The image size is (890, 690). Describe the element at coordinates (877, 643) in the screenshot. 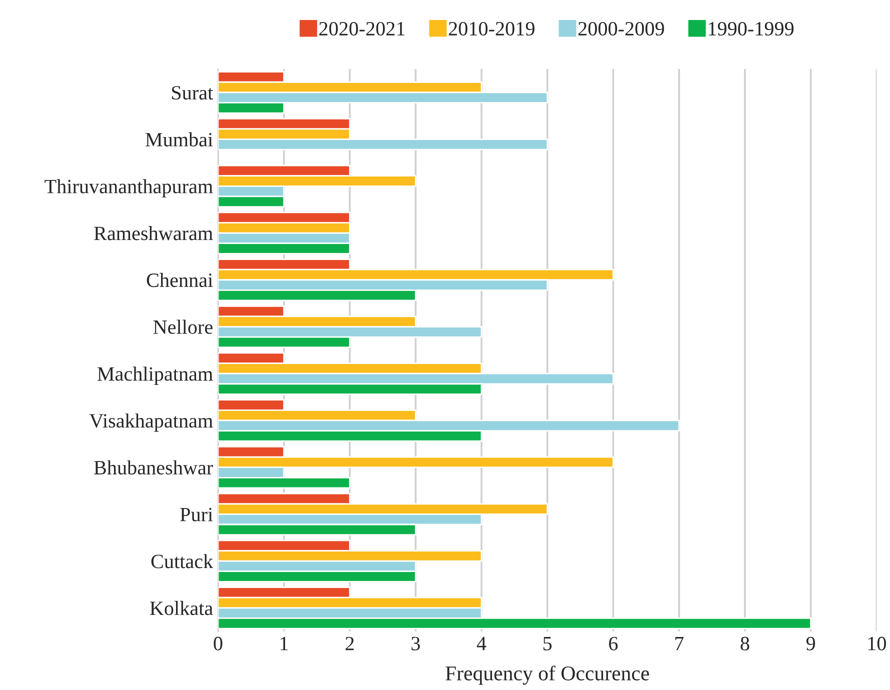

I see `x-tick-label: 10` at that location.